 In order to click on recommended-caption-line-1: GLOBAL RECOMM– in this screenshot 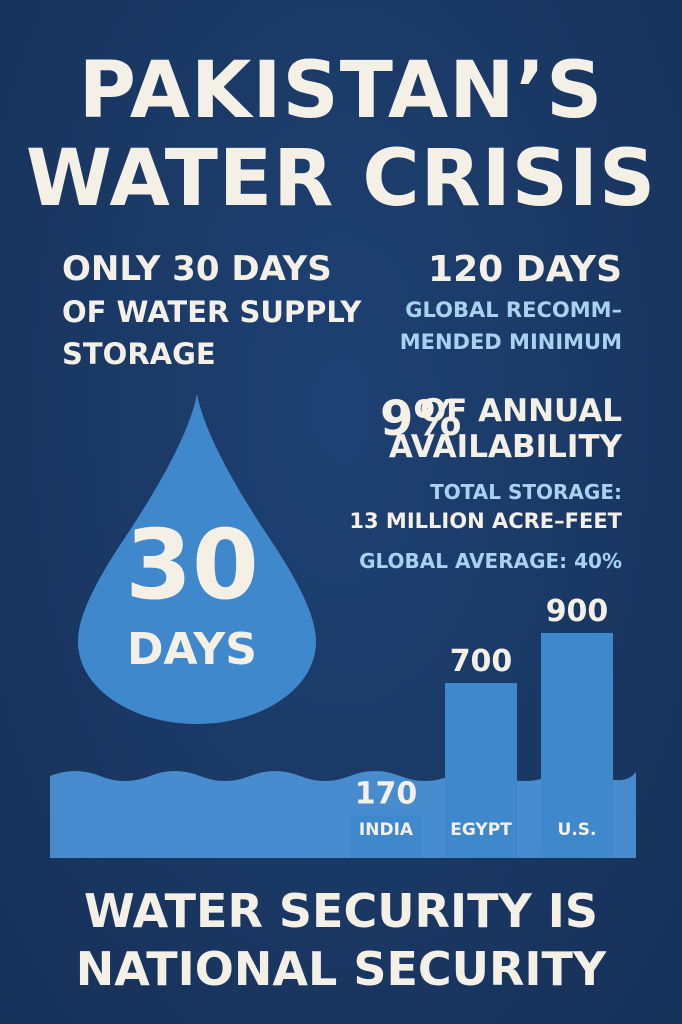, I will do `click(513, 310)`.